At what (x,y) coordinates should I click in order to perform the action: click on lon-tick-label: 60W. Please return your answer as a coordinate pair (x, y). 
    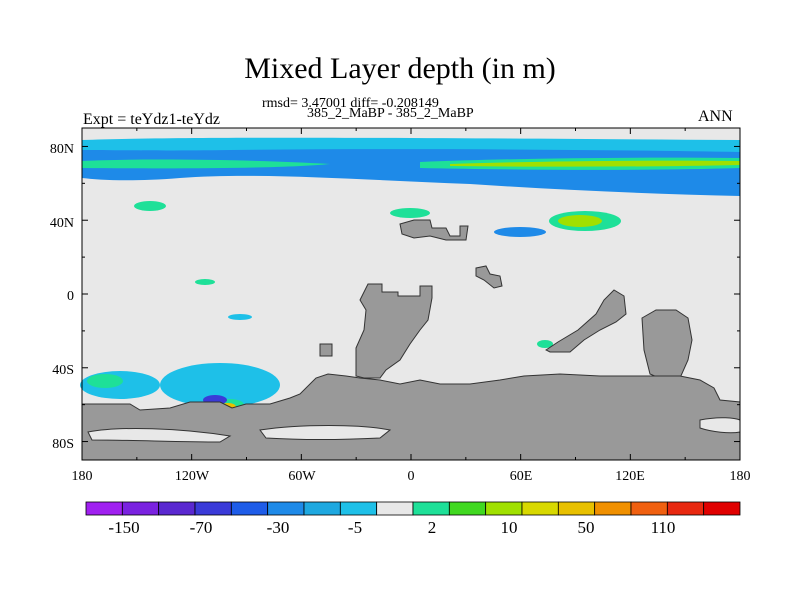
    Looking at the image, I should click on (302, 476).